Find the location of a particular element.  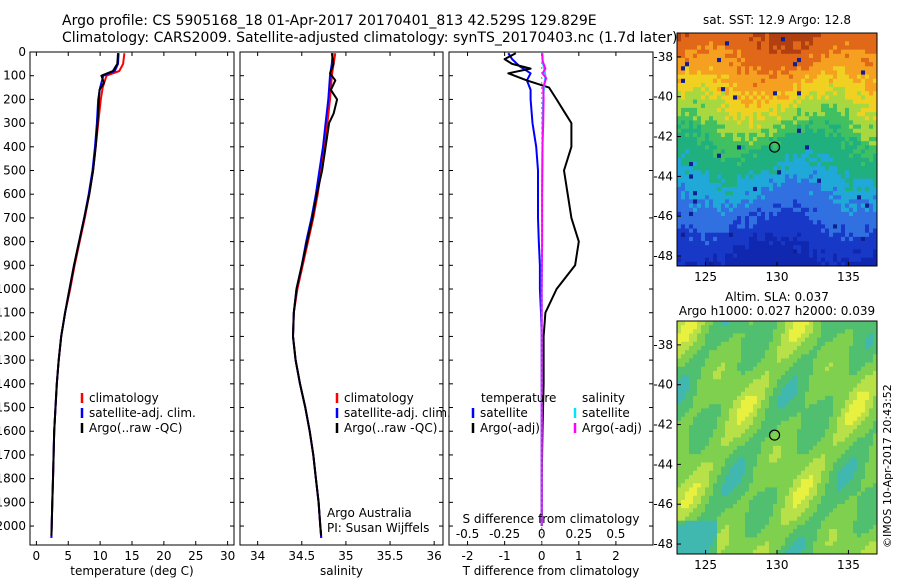

temperature-ytick-label: 1500 is located at coordinates (13, 408).